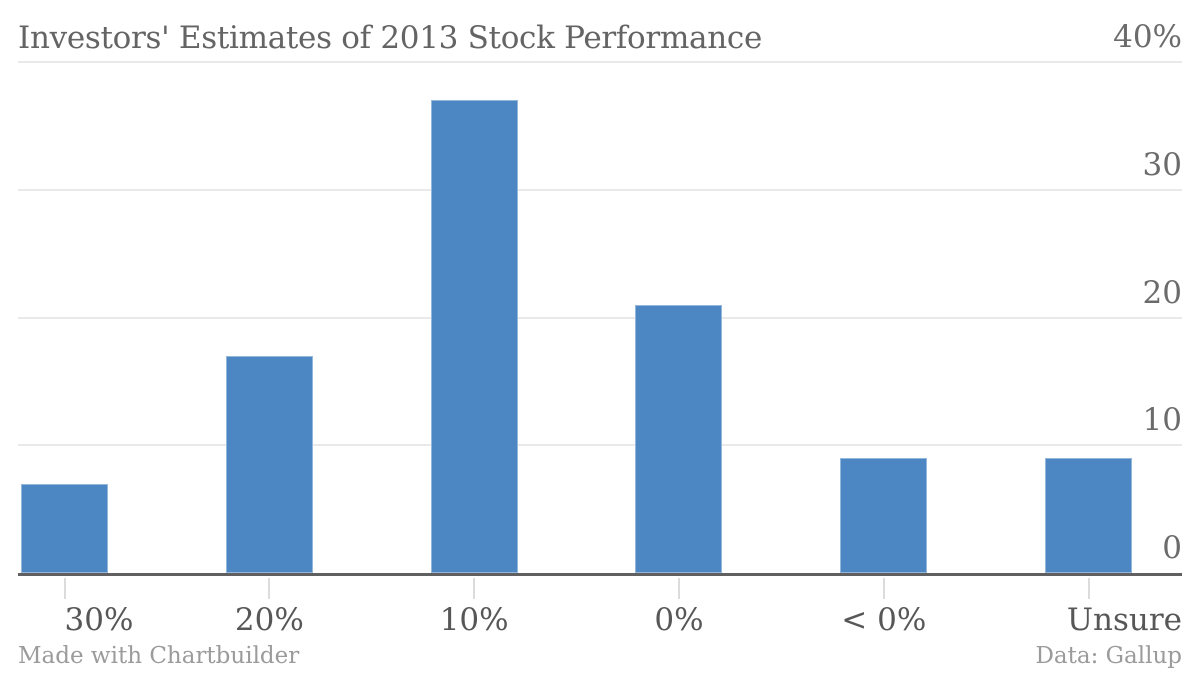  What do you see at coordinates (884, 620) in the screenshot?
I see `x-tick-label-< 0%: < 0%` at bounding box center [884, 620].